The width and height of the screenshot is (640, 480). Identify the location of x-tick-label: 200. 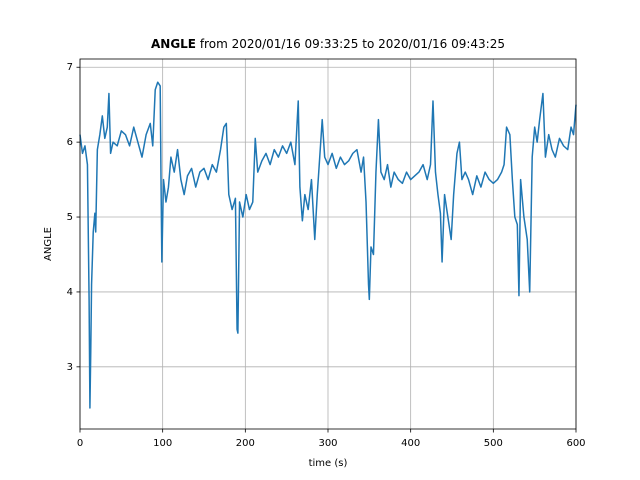
(245, 443).